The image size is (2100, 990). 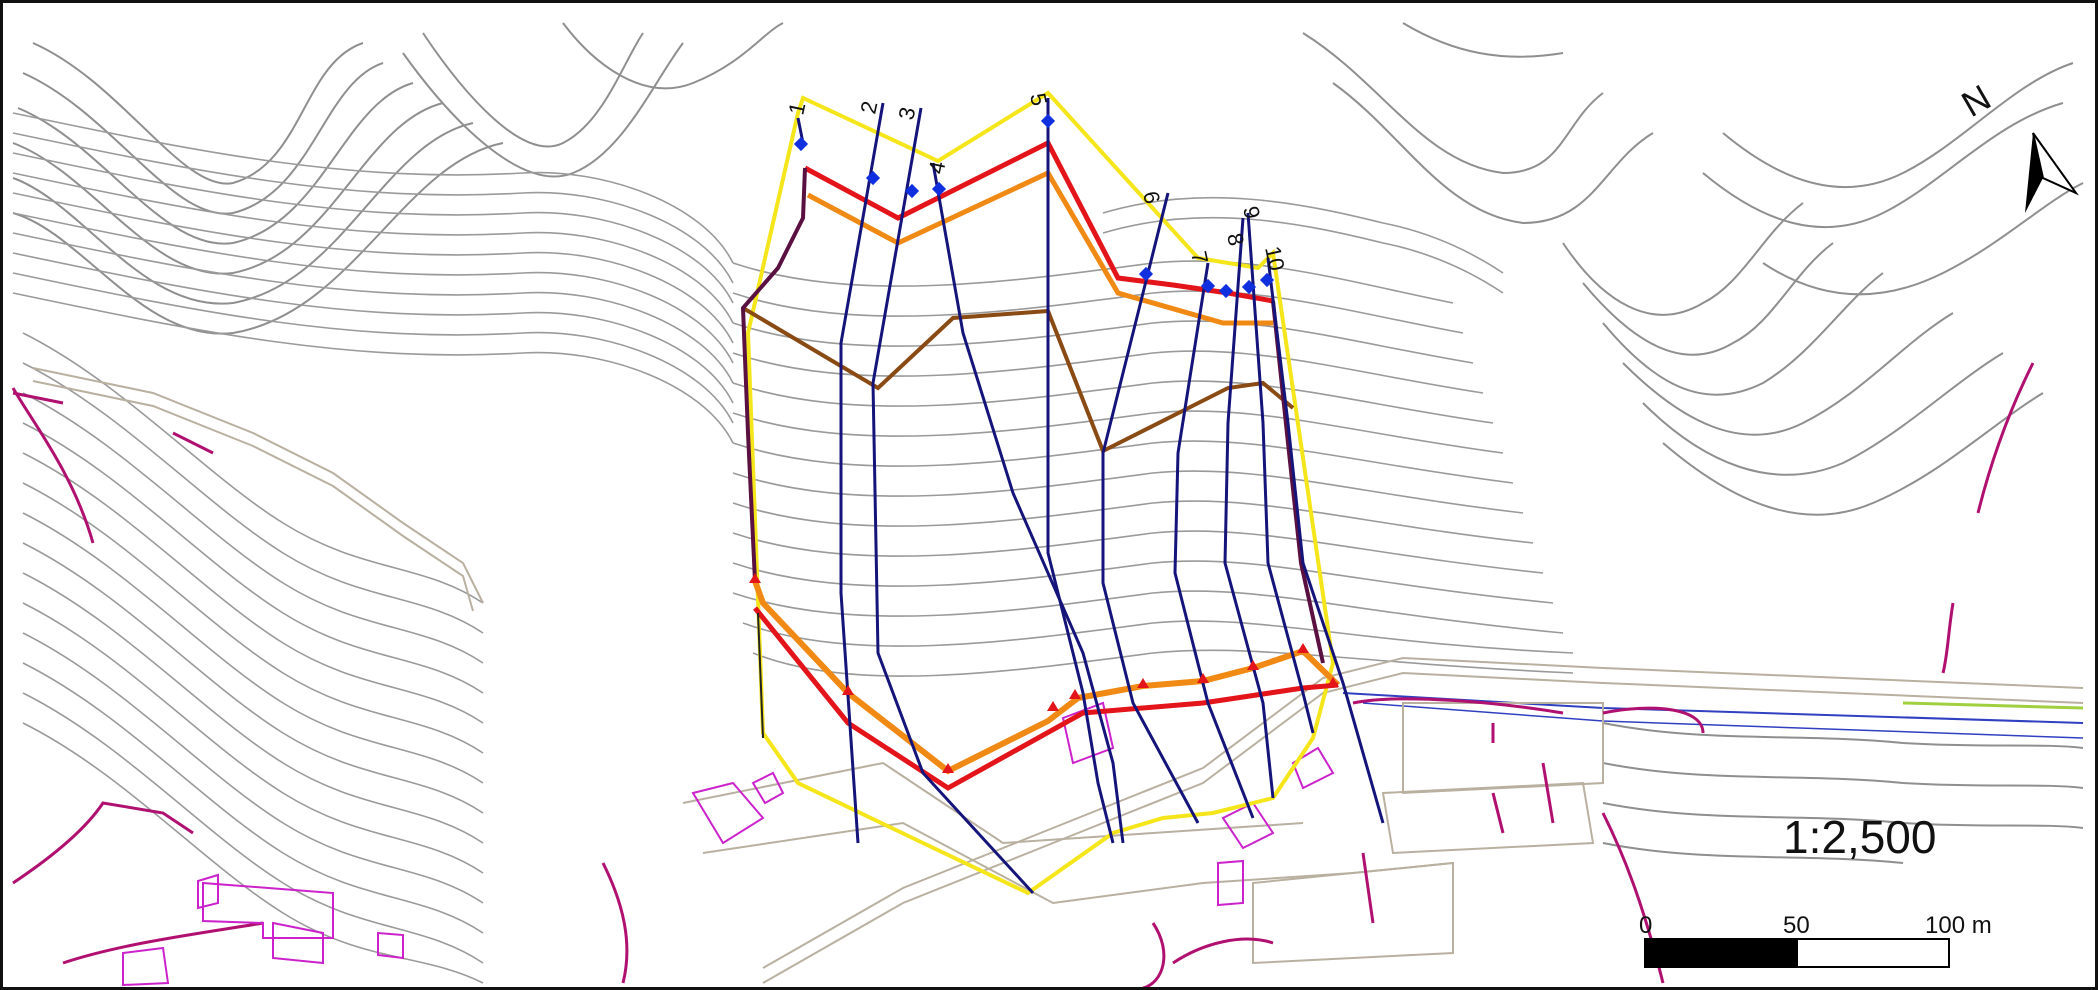 What do you see at coordinates (1039, 247) in the screenshot?
I see `upper-line-orange` at bounding box center [1039, 247].